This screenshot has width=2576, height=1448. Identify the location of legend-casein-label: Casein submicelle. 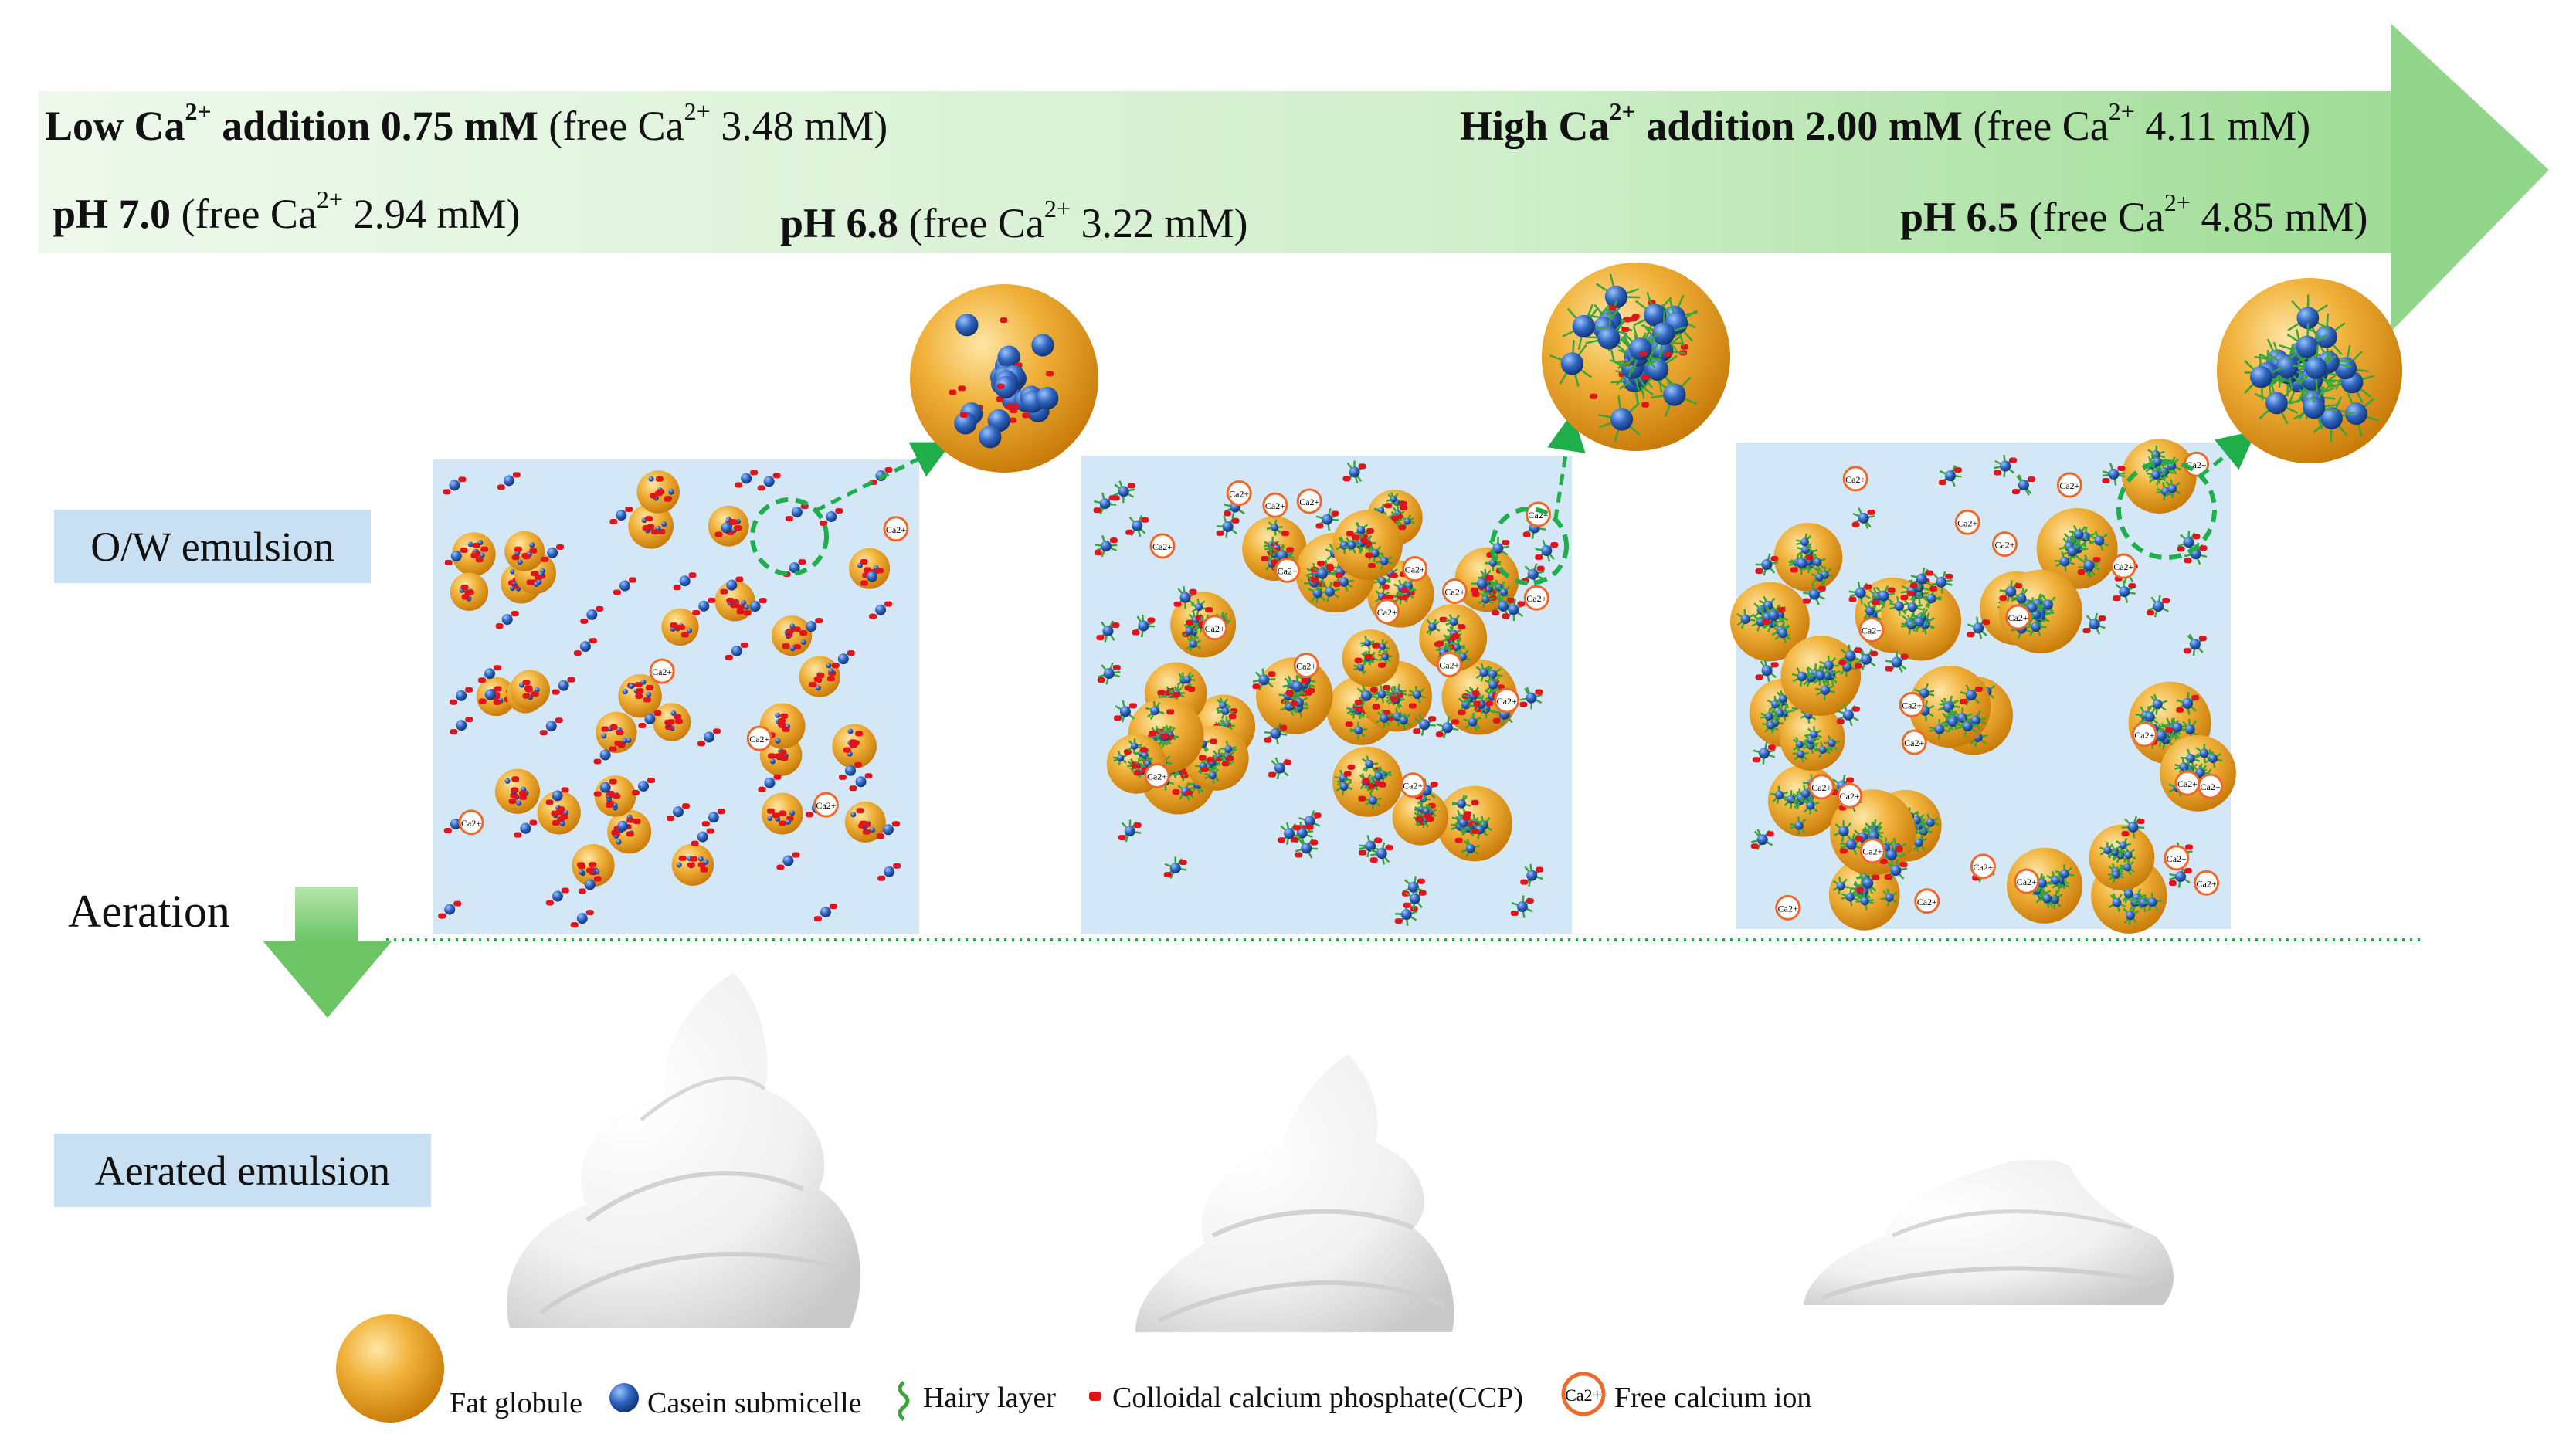
(754, 1403).